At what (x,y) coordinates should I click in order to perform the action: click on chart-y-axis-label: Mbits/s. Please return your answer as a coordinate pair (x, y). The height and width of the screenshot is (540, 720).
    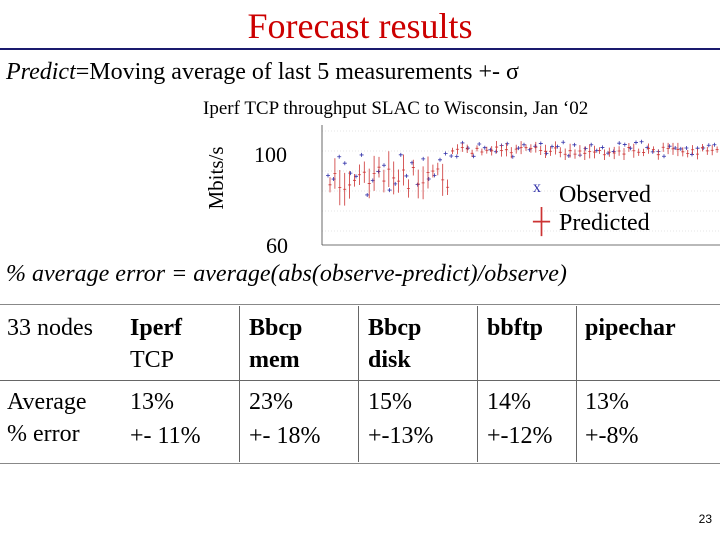
    Looking at the image, I should click on (216, 178).